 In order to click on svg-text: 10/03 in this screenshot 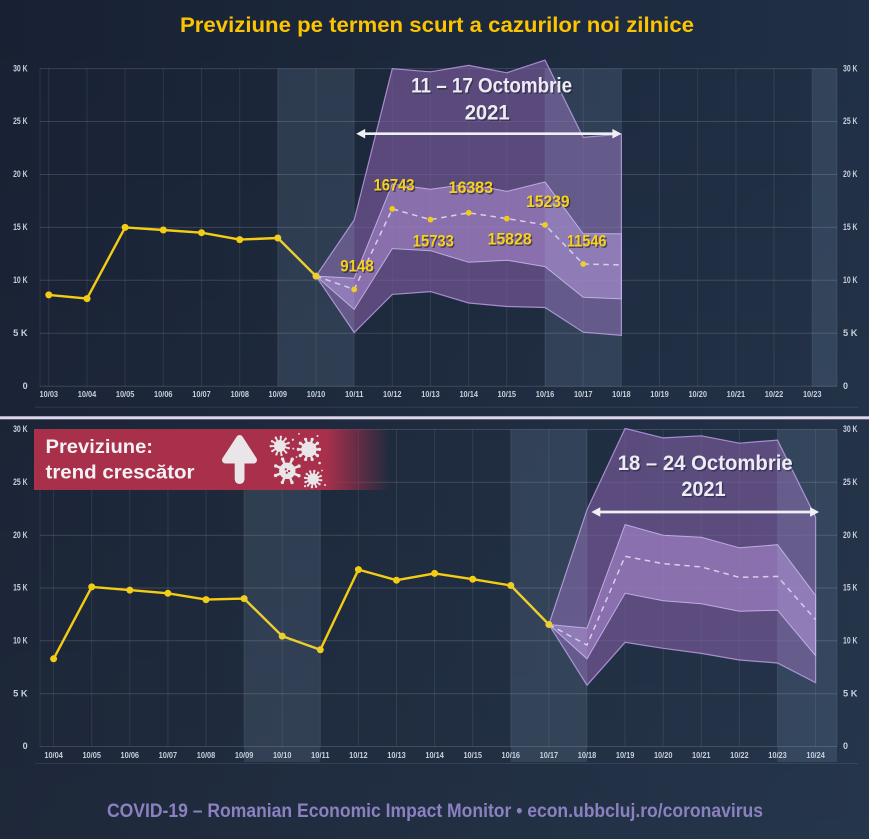, I will do `click(49, 394)`.